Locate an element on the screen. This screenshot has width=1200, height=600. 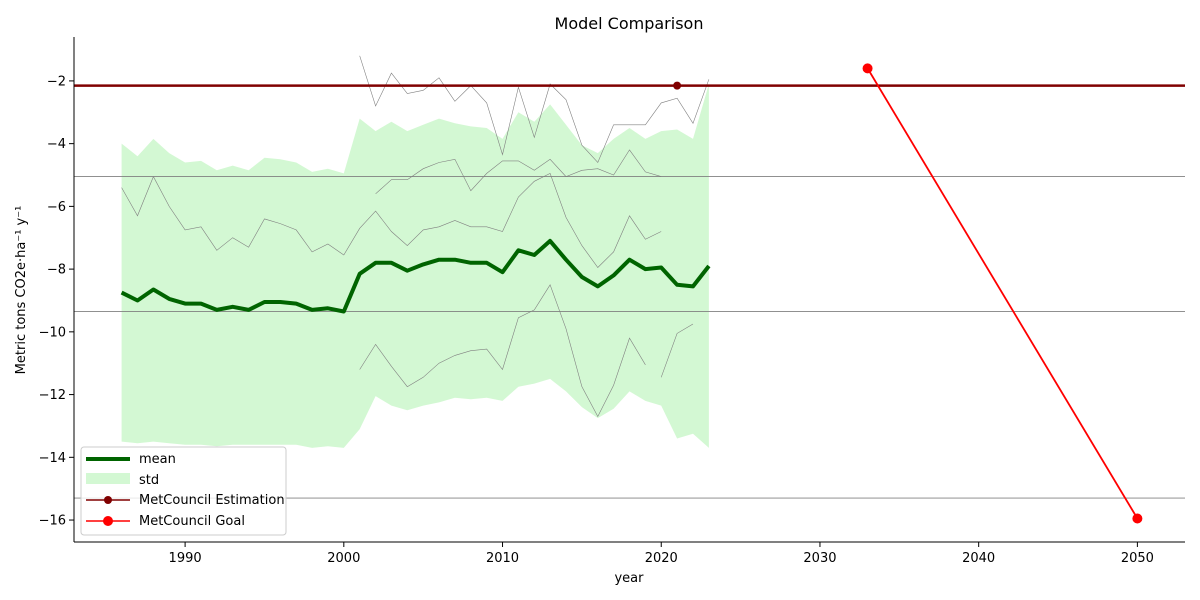
x-axis-label: year is located at coordinates (629, 578).